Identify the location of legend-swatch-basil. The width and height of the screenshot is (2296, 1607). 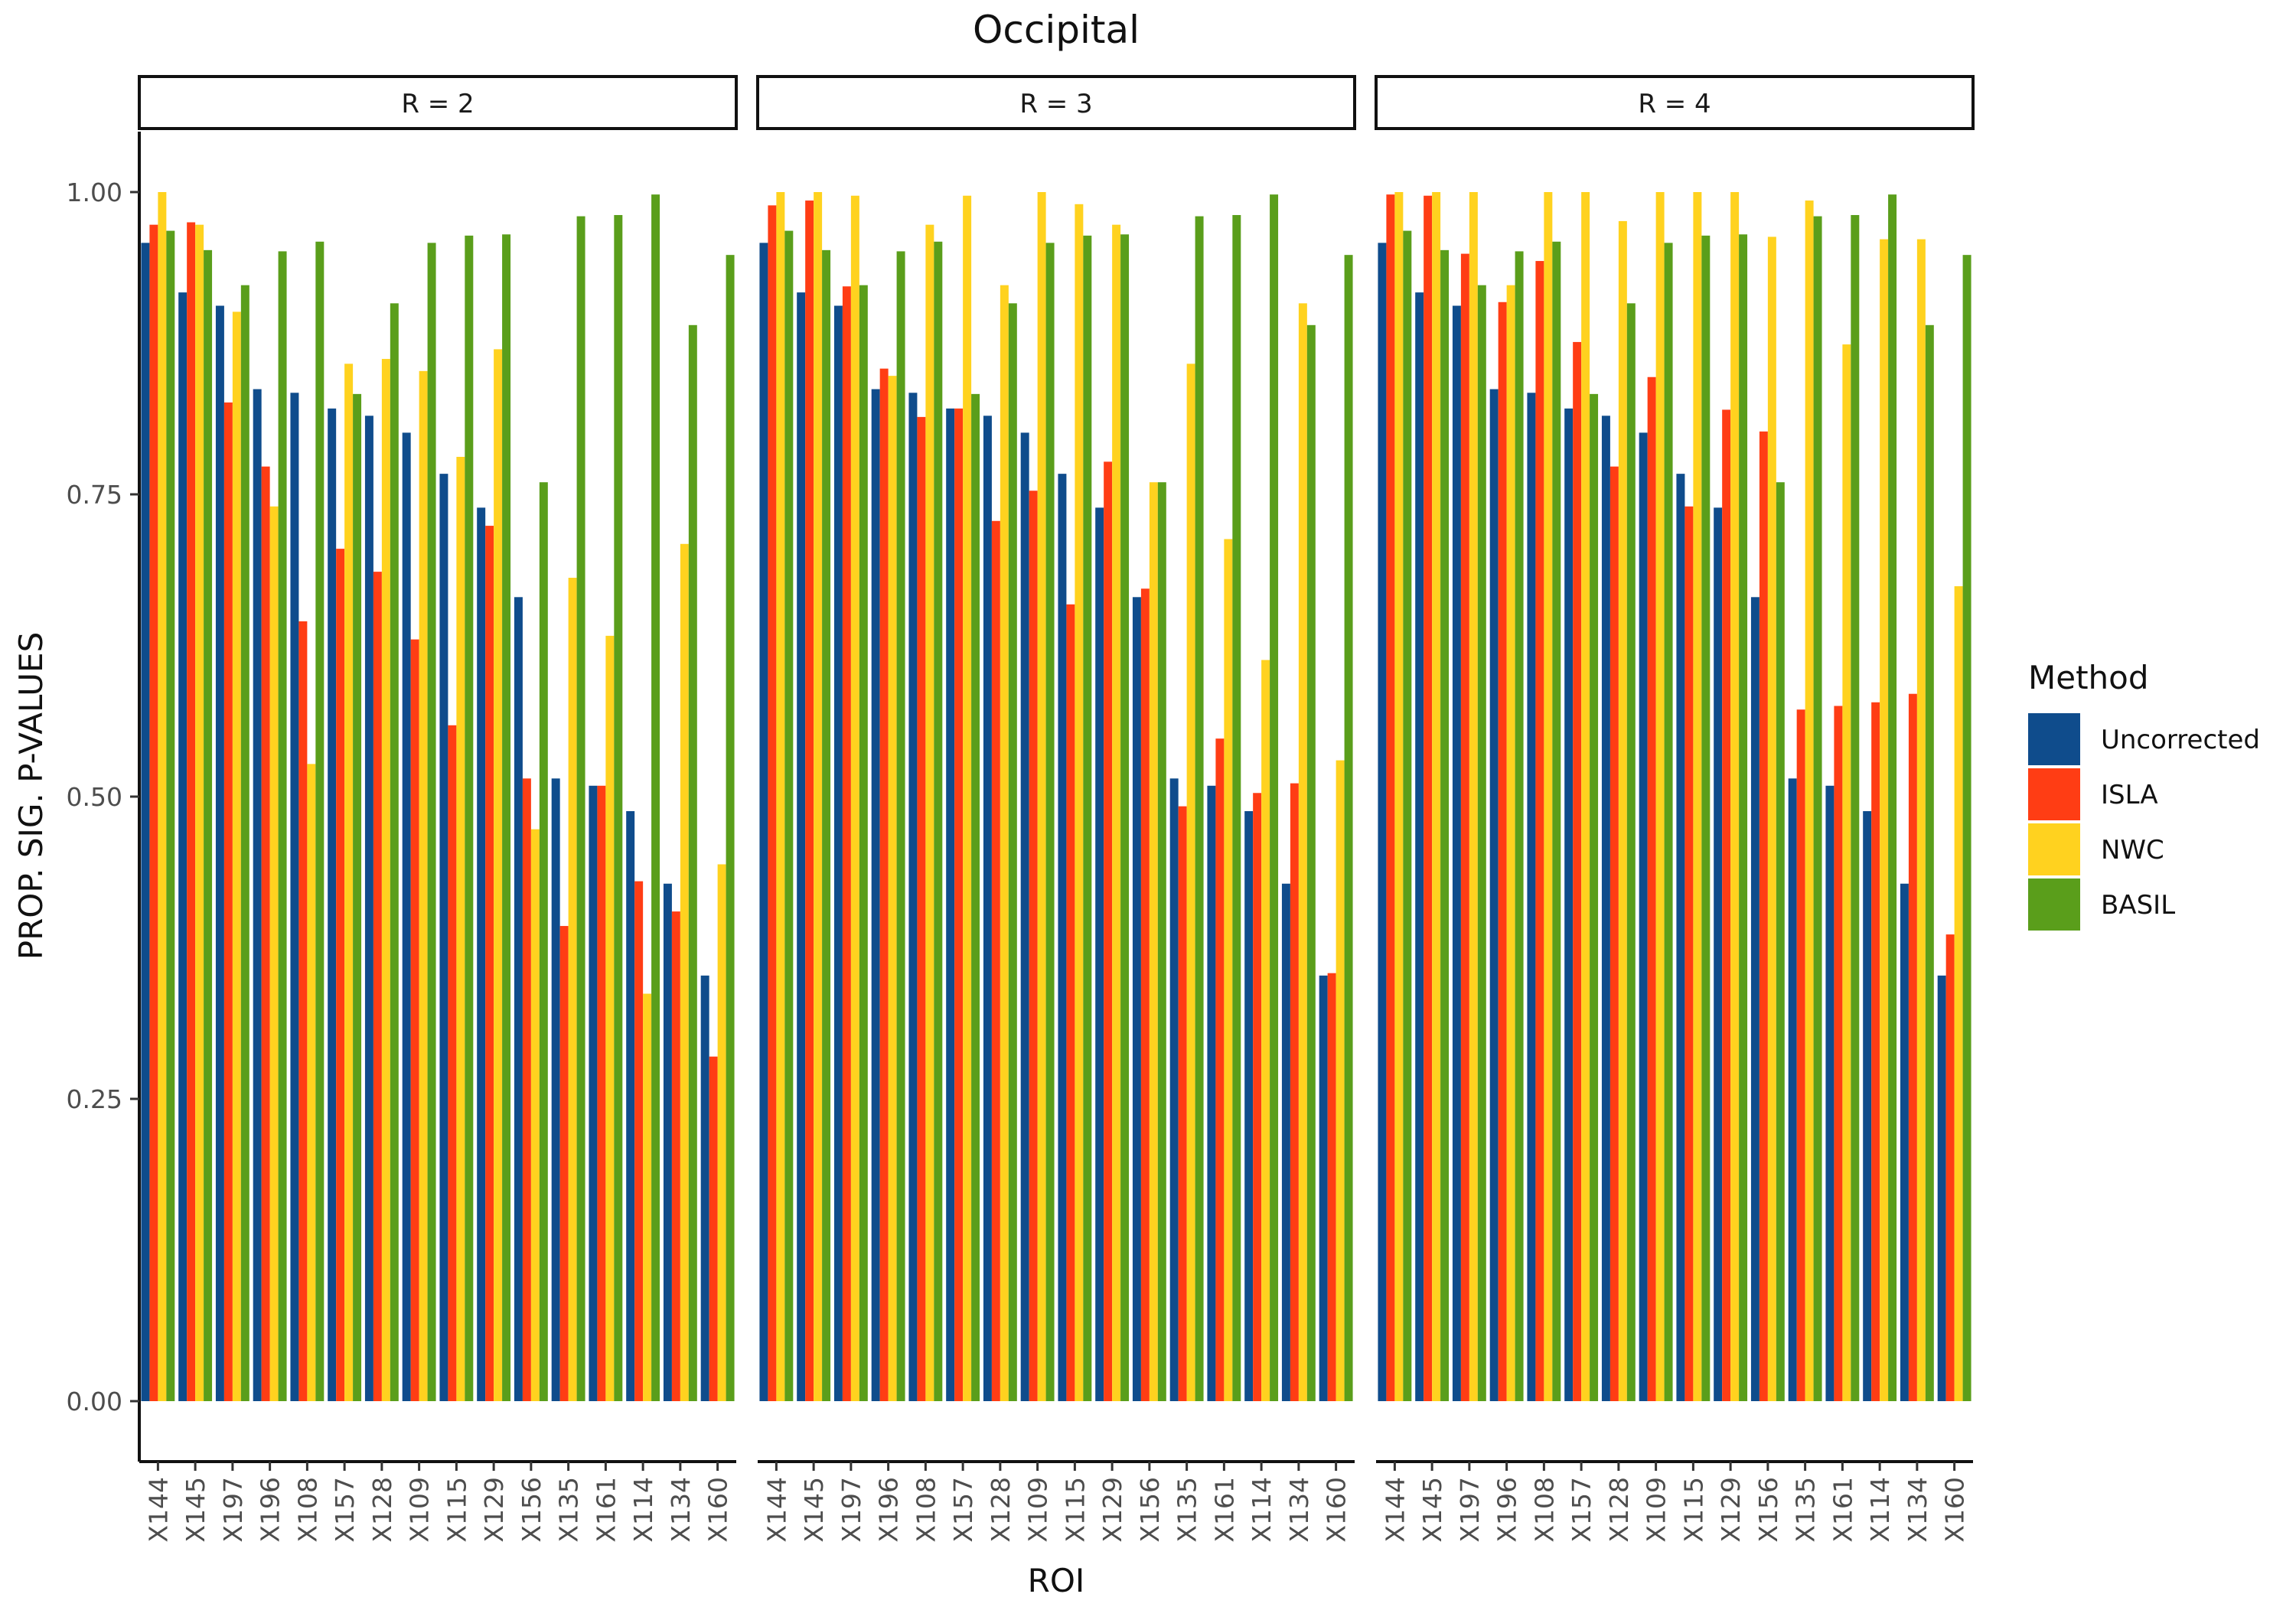
(2054, 905).